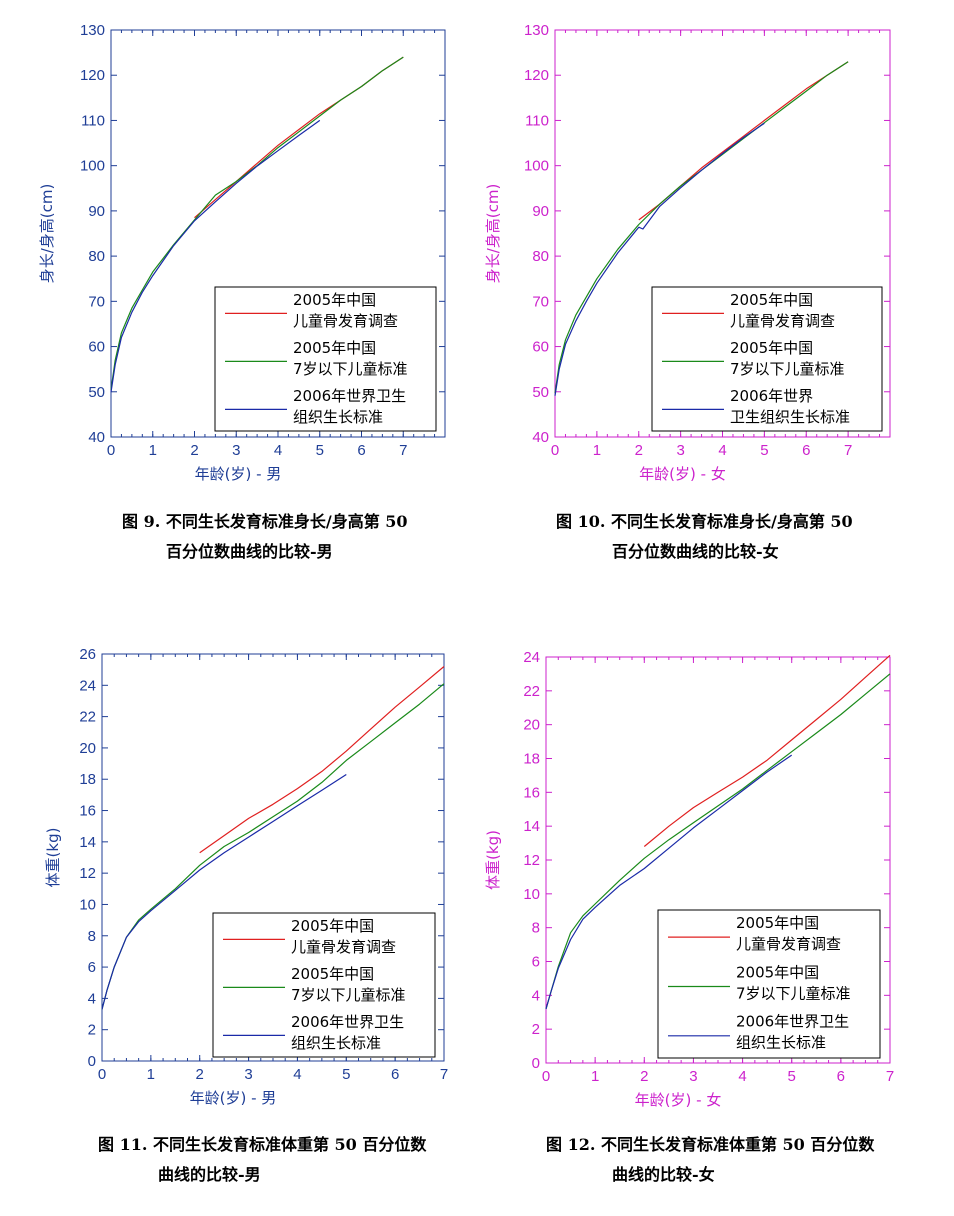  I want to click on legend-label: 组织生长标准, so click(781, 1043).